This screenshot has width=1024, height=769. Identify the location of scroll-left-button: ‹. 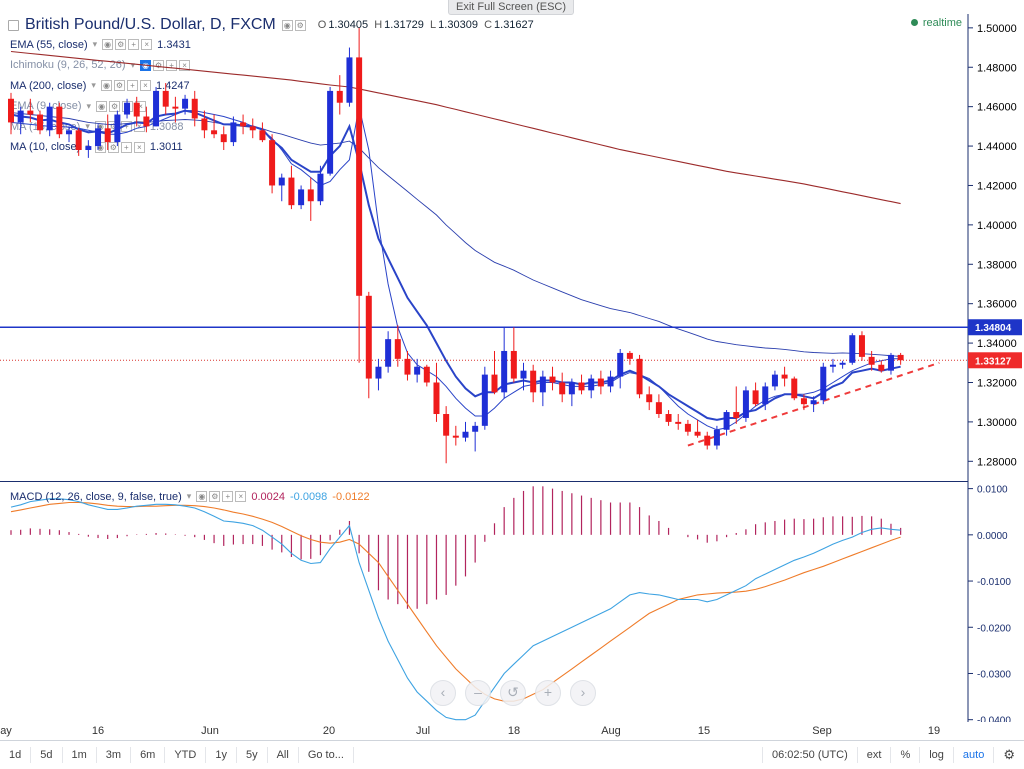
(443, 693).